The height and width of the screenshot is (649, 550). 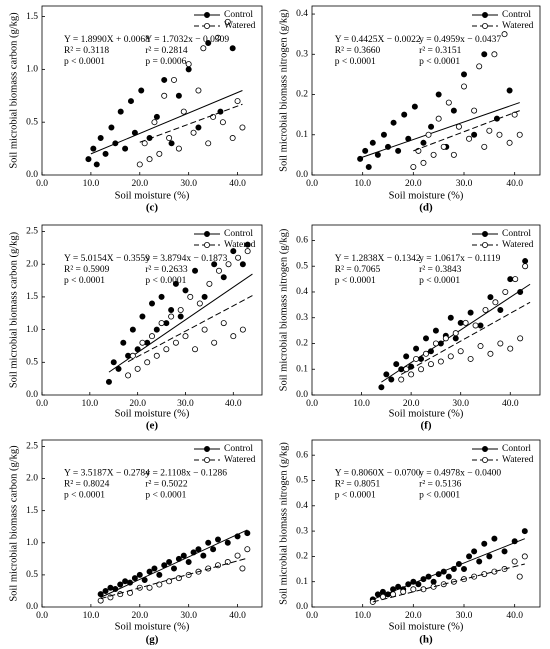 What do you see at coordinates (32, 447) in the screenshot?
I see `y-tick-label: 2.5` at bounding box center [32, 447].